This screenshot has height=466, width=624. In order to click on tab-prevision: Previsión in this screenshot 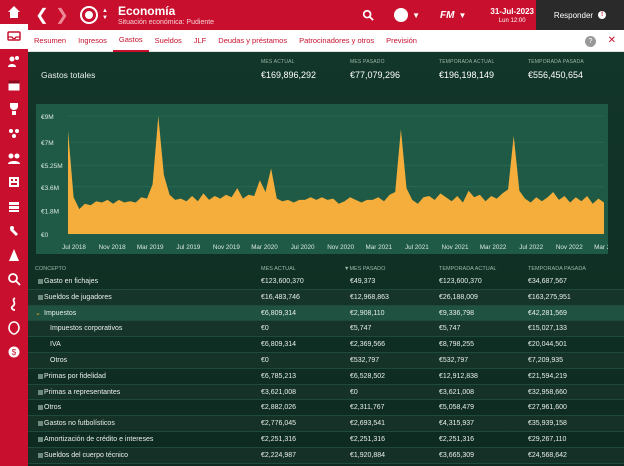, I will do `click(401, 40)`.